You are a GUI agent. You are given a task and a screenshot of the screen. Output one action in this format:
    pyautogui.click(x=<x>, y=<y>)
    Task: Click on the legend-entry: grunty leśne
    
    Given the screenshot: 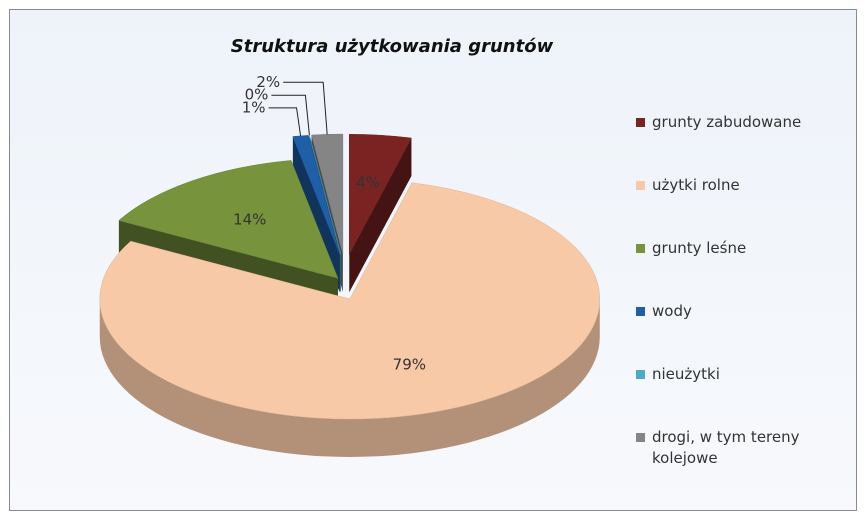 What is the action you would take?
    pyautogui.click(x=741, y=248)
    